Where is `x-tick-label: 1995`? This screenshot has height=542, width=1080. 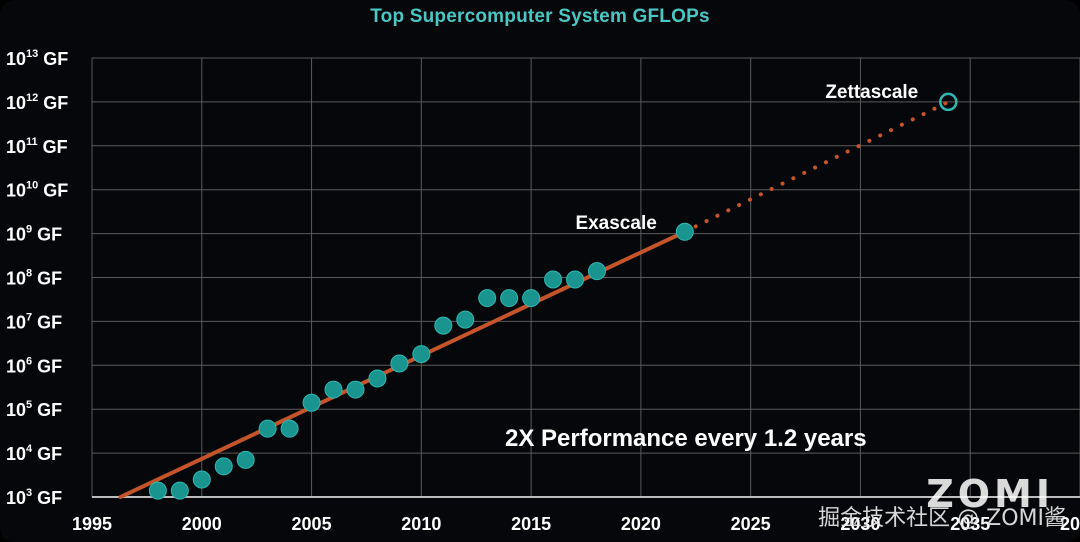 x-tick-label: 1995 is located at coordinates (92, 524).